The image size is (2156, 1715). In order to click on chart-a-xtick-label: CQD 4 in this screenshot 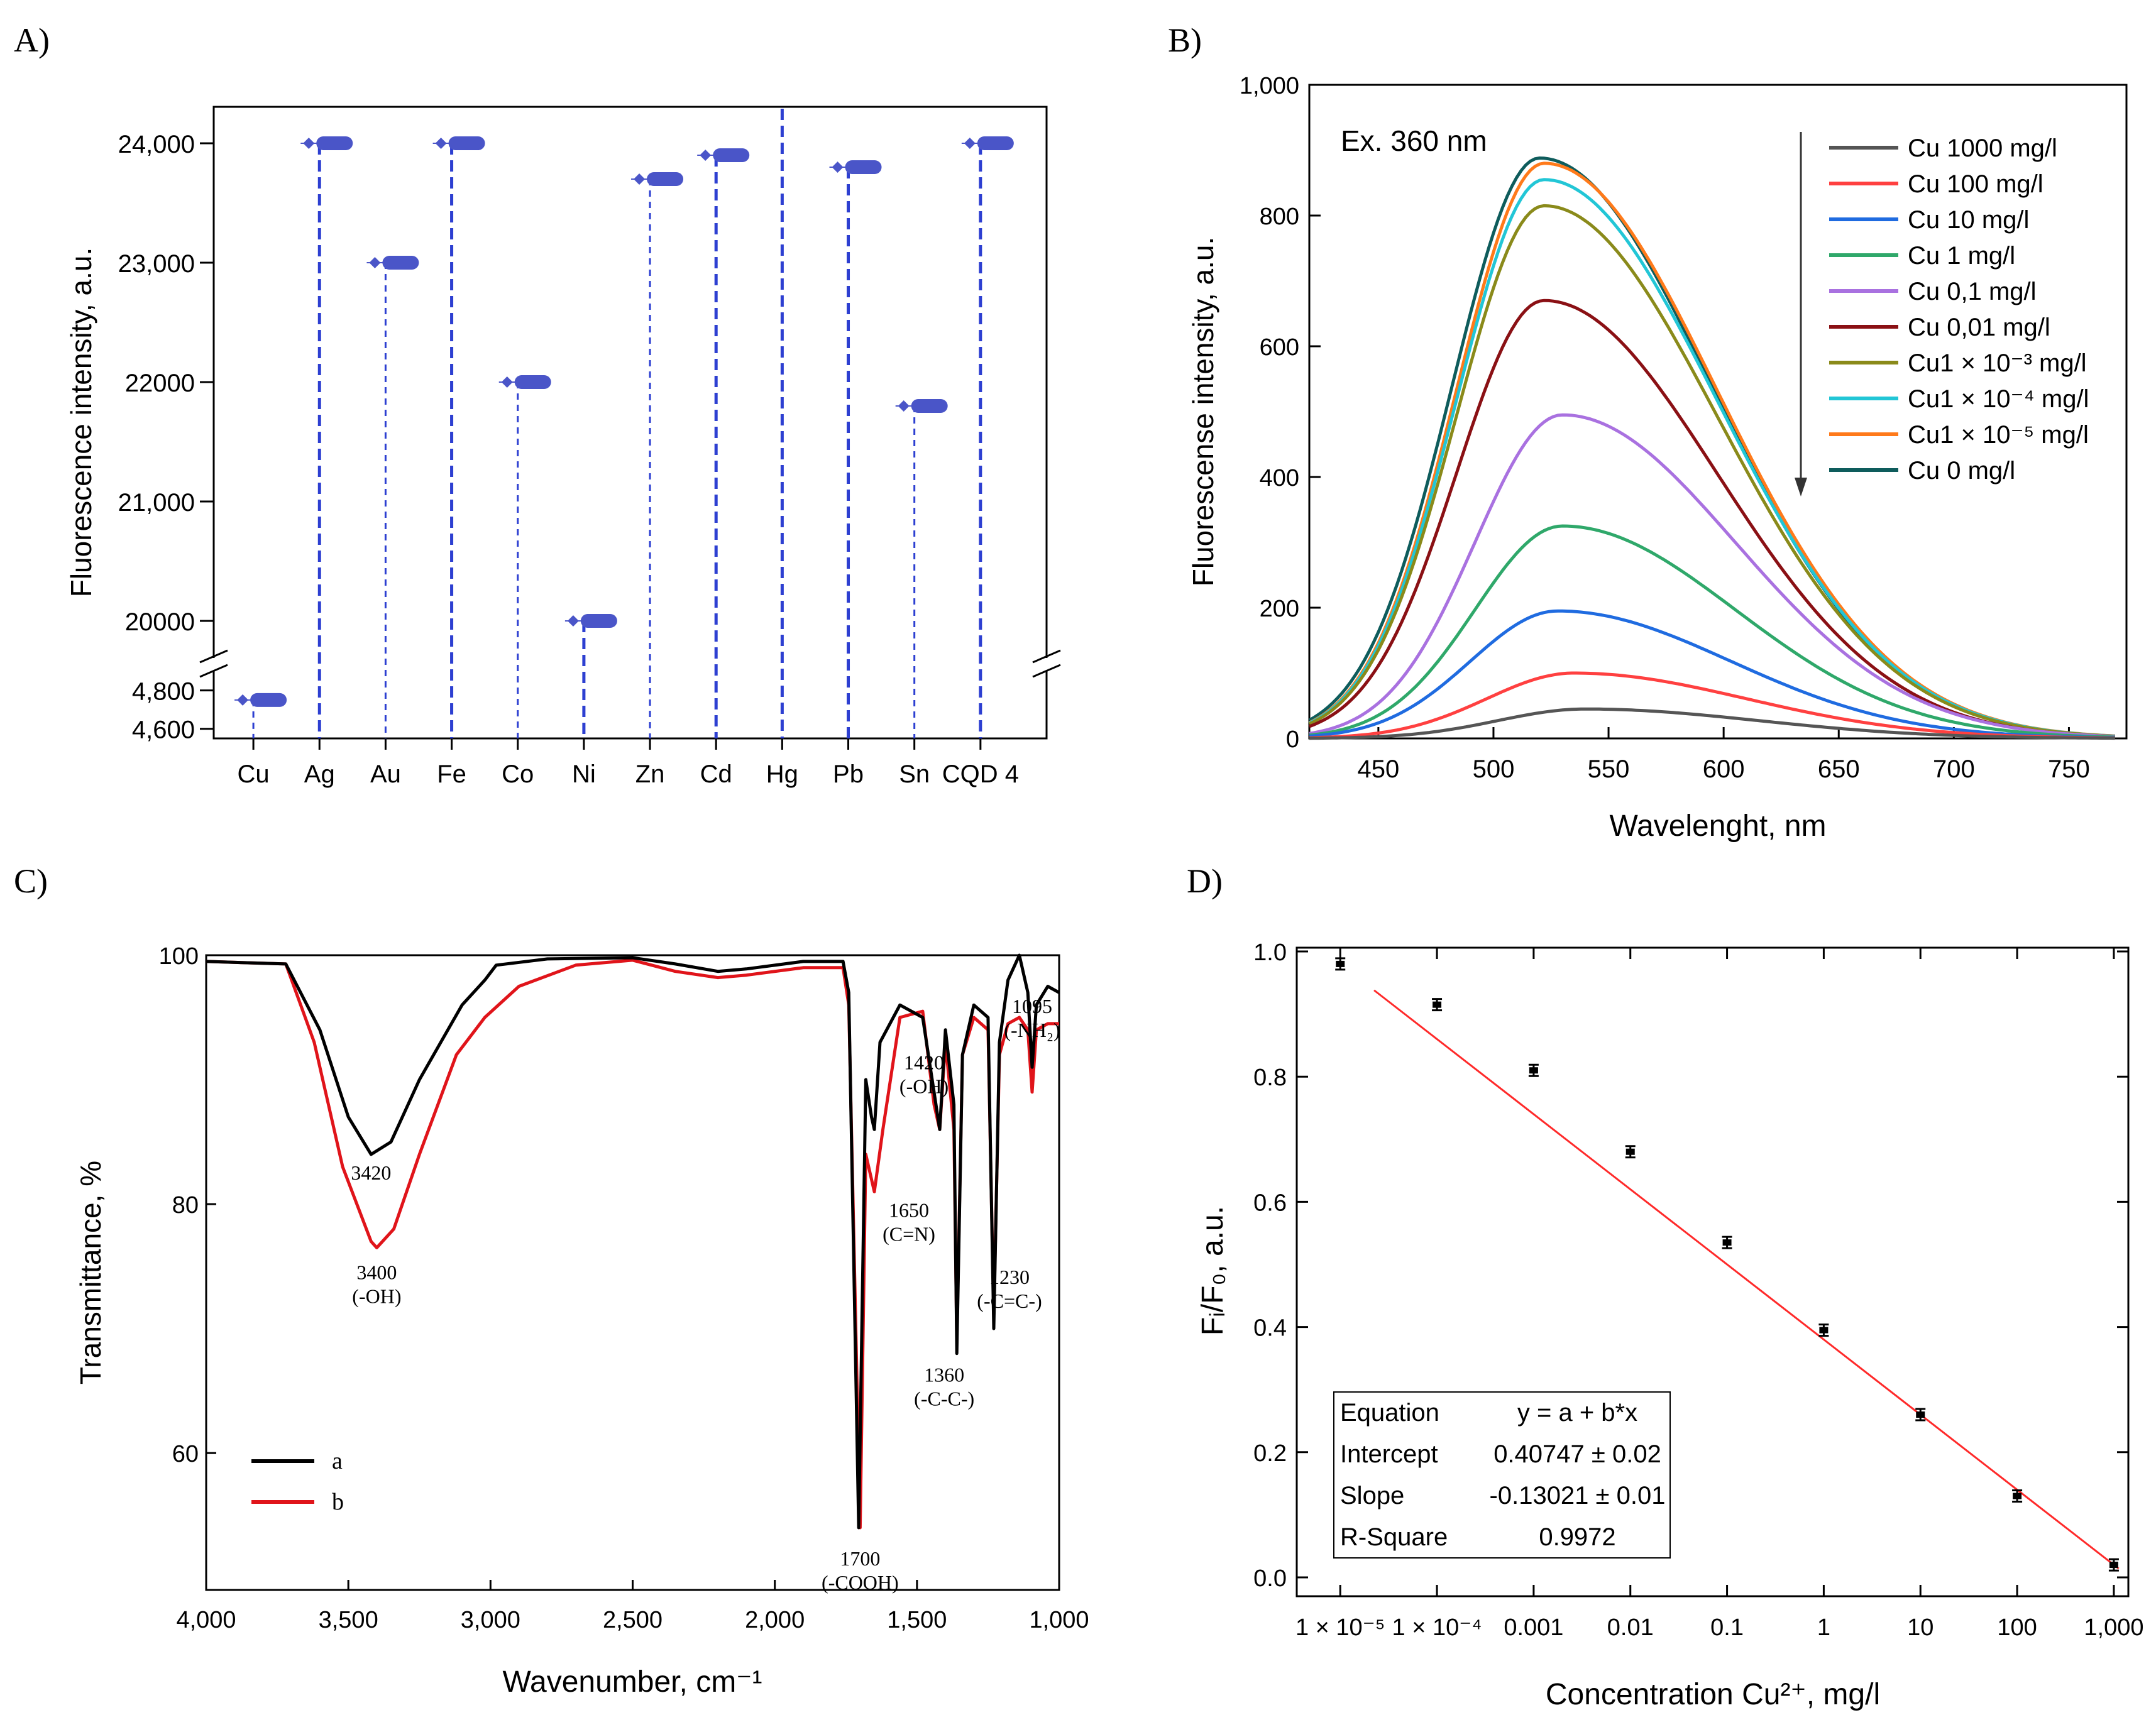, I will do `click(980, 774)`.